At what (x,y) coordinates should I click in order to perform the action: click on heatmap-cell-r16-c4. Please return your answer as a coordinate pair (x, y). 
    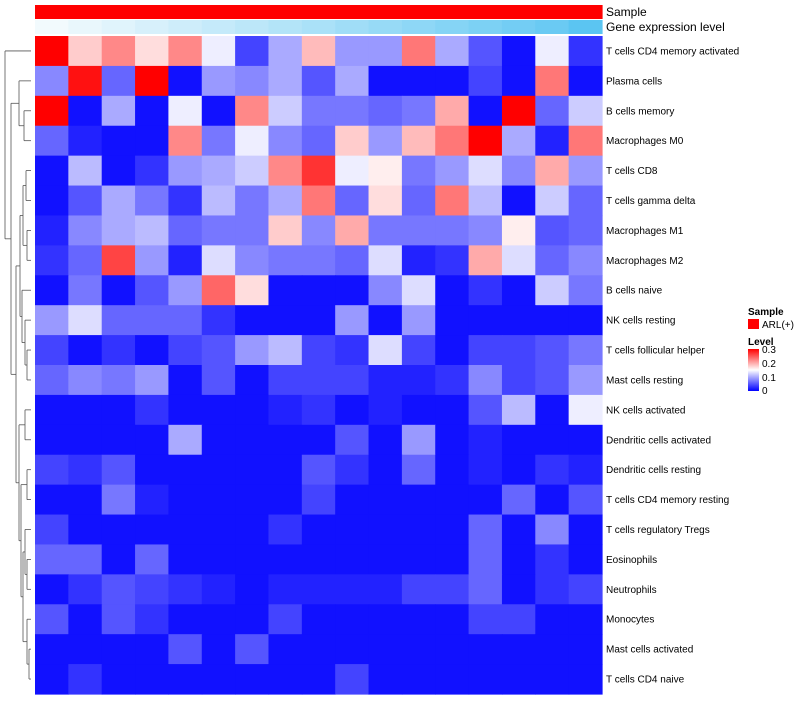
    Looking at the image, I should click on (185, 530).